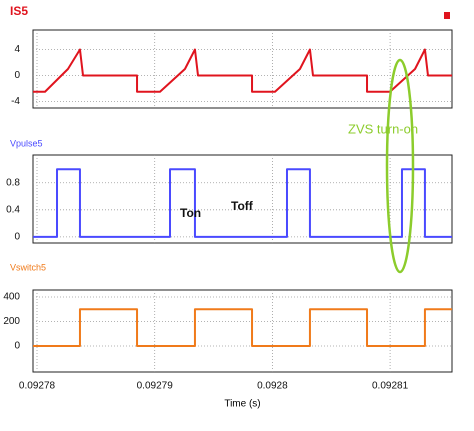 The height and width of the screenshot is (431, 474). Describe the element at coordinates (11, 321) in the screenshot. I see `y-tick-label: 200` at that location.